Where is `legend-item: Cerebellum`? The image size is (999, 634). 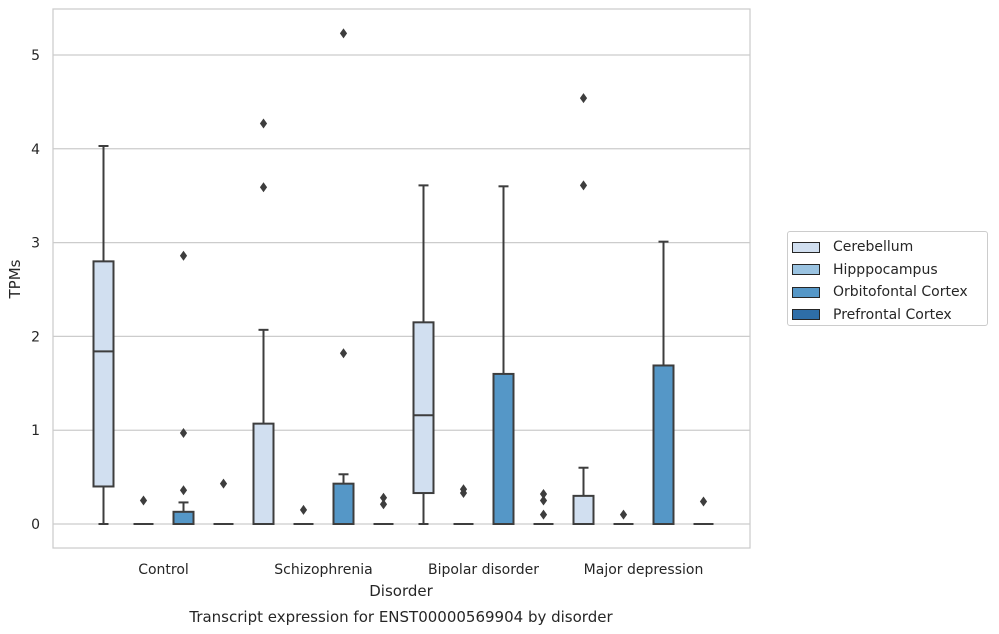
legend-item: Cerebellum is located at coordinates (889, 247).